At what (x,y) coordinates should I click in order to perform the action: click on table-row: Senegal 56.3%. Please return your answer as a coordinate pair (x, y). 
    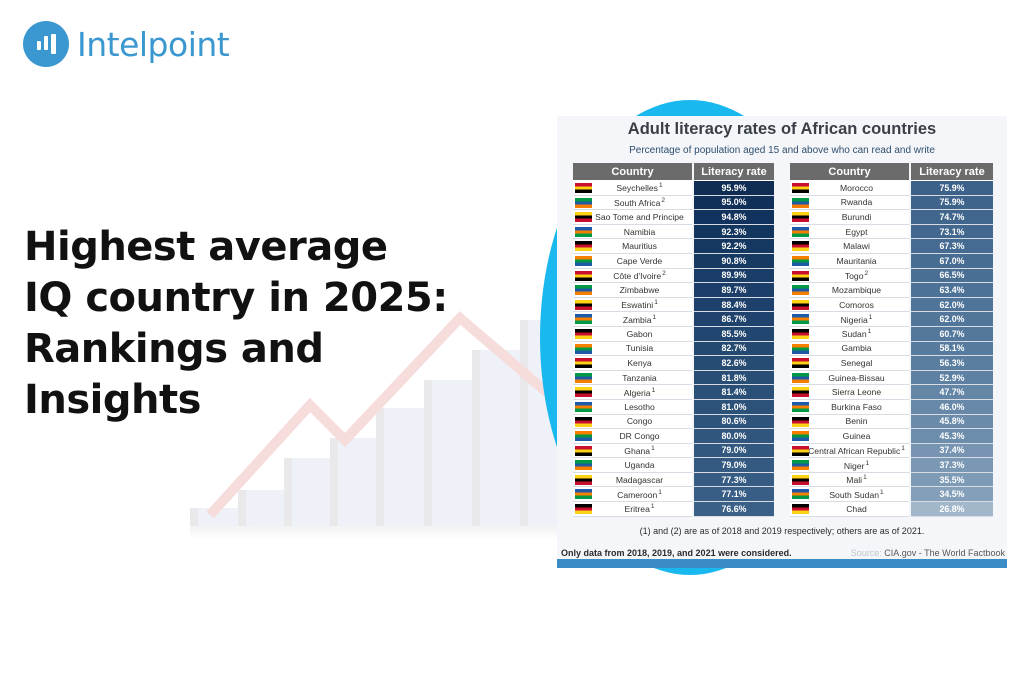
    Looking at the image, I should click on (891, 363).